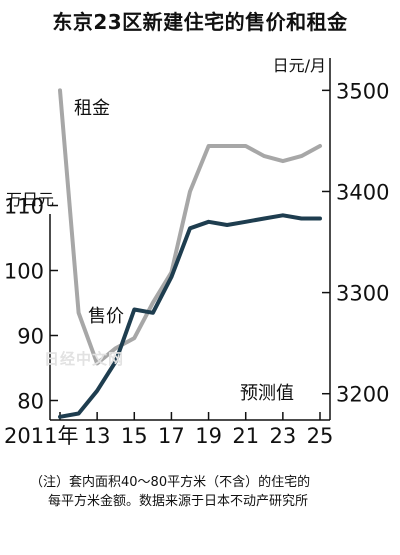 The width and height of the screenshot is (400, 555). Describe the element at coordinates (30, 337) in the screenshot. I see `left-tick-label: 90` at that location.